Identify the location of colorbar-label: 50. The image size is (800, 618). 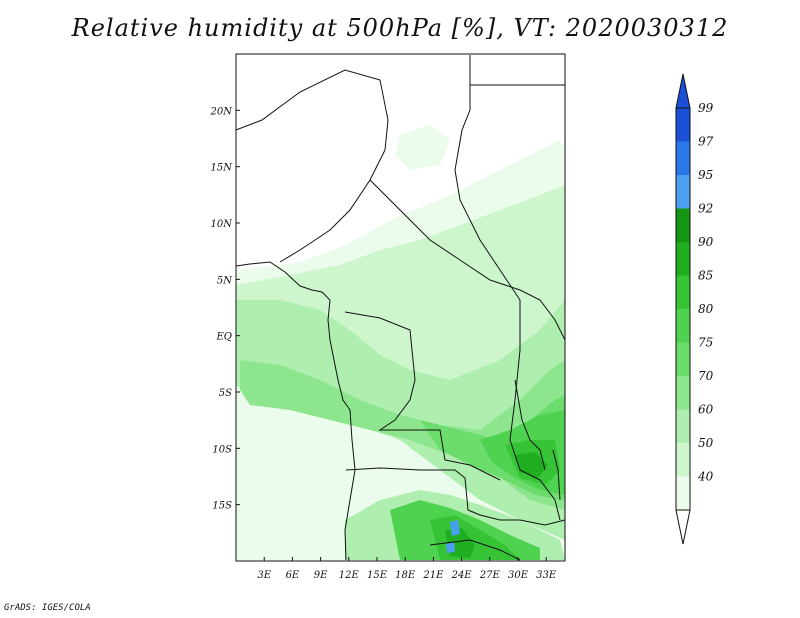
(706, 443).